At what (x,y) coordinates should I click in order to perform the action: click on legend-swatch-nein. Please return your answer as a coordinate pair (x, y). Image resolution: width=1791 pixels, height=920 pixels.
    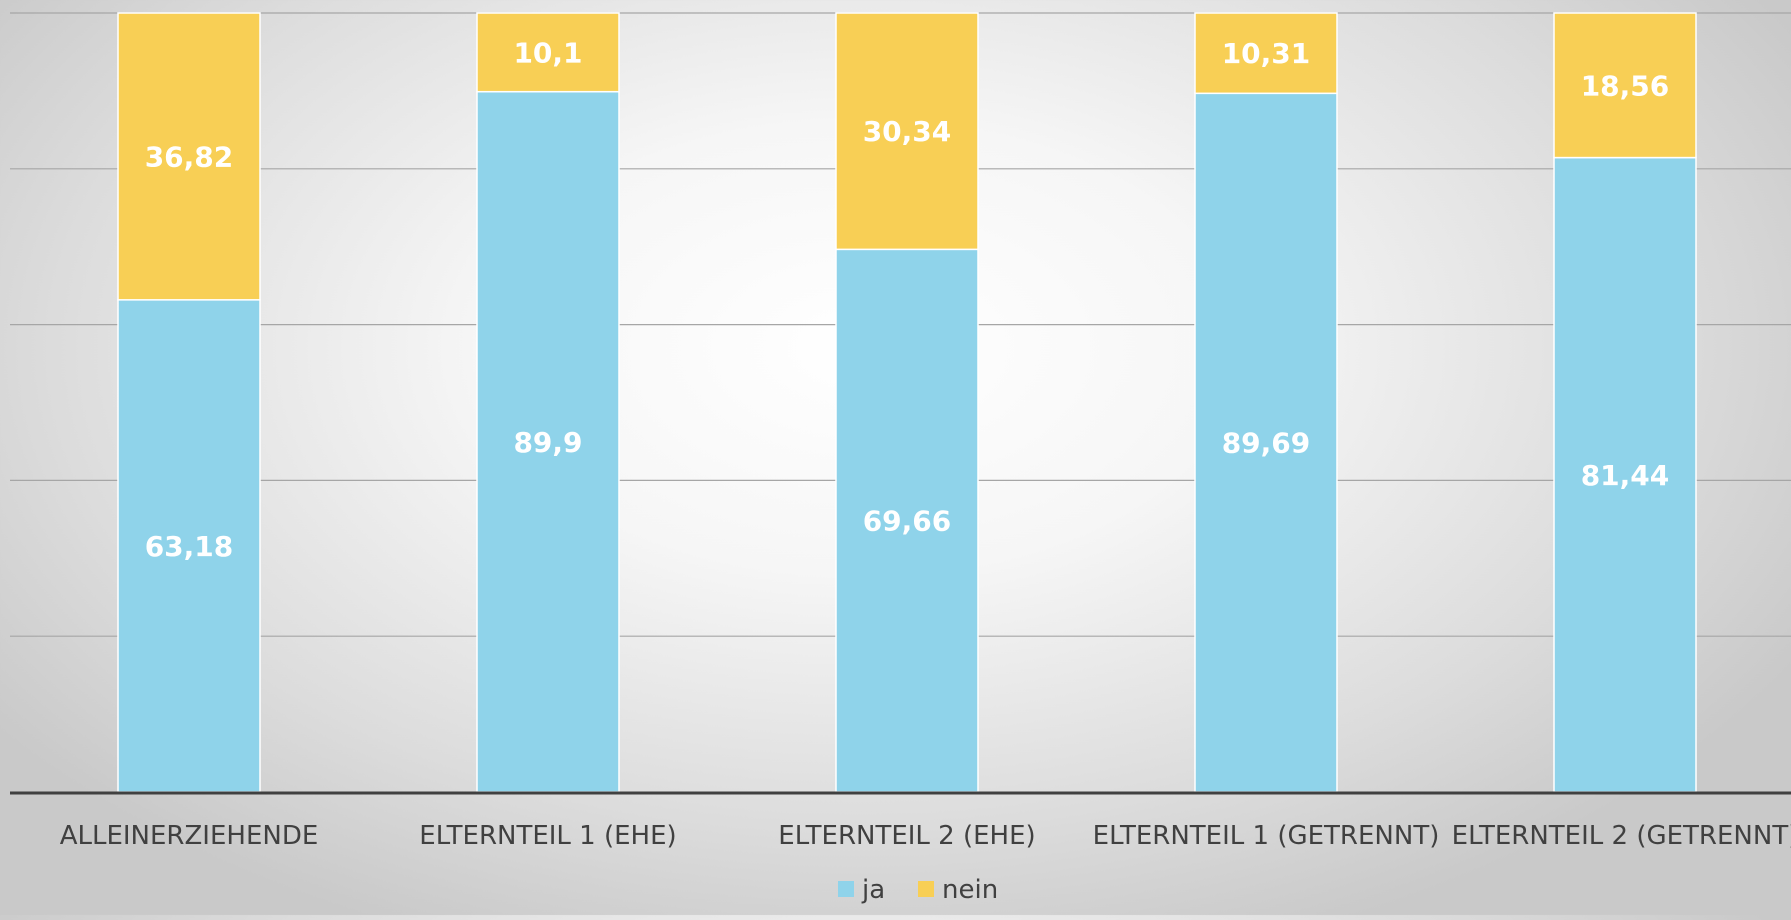
    Looking at the image, I should click on (926, 889).